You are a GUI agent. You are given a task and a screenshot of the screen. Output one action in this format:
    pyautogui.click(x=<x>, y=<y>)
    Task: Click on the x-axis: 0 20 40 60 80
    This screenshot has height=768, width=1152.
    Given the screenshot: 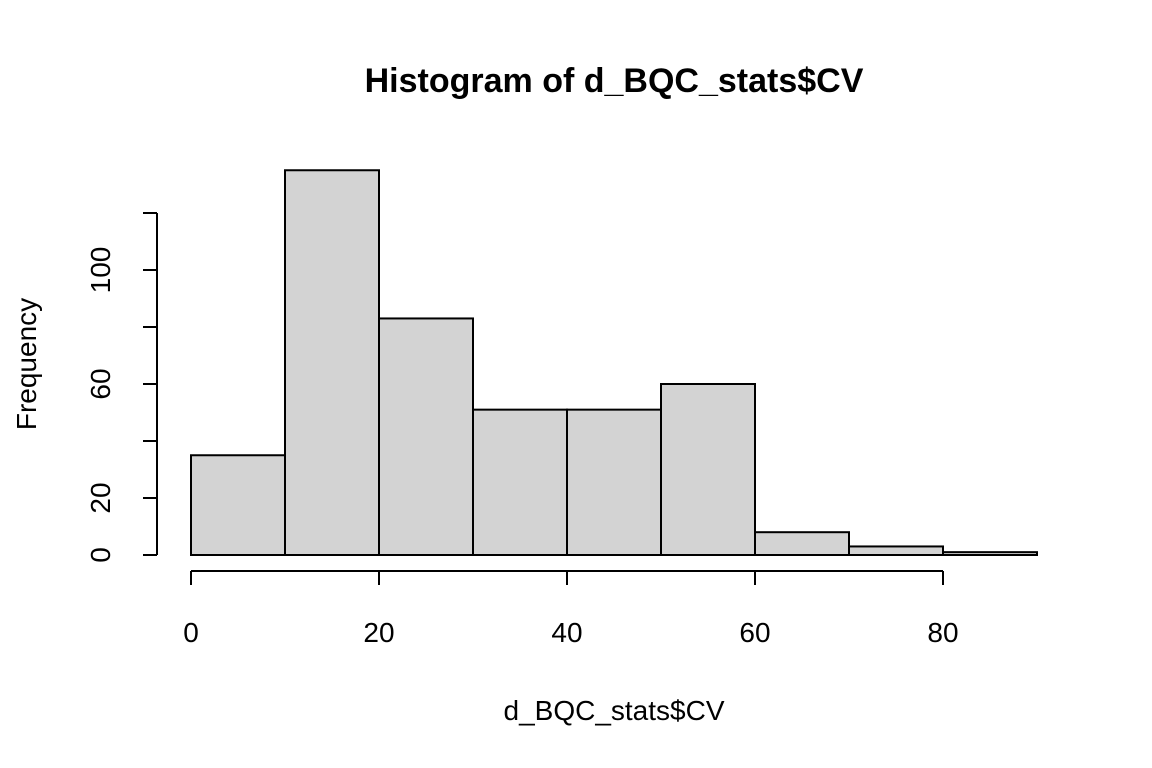 What is the action you would take?
    pyautogui.click(x=571, y=609)
    